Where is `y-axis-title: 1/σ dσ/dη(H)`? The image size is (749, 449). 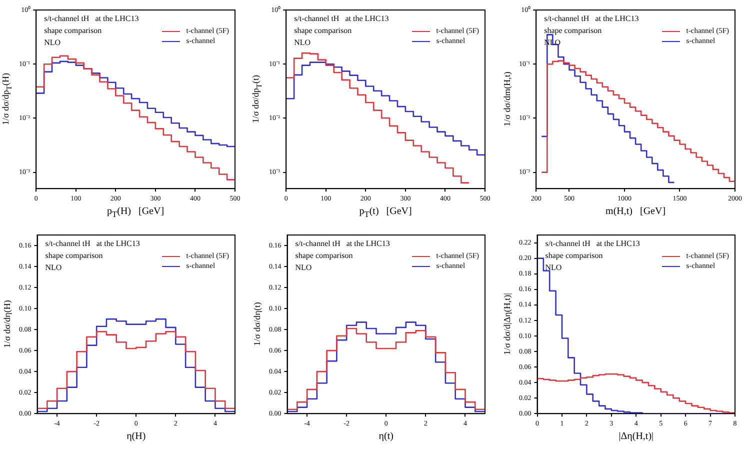
y-axis-title: 1/σ dσ/dη(H) is located at coordinates (7, 324).